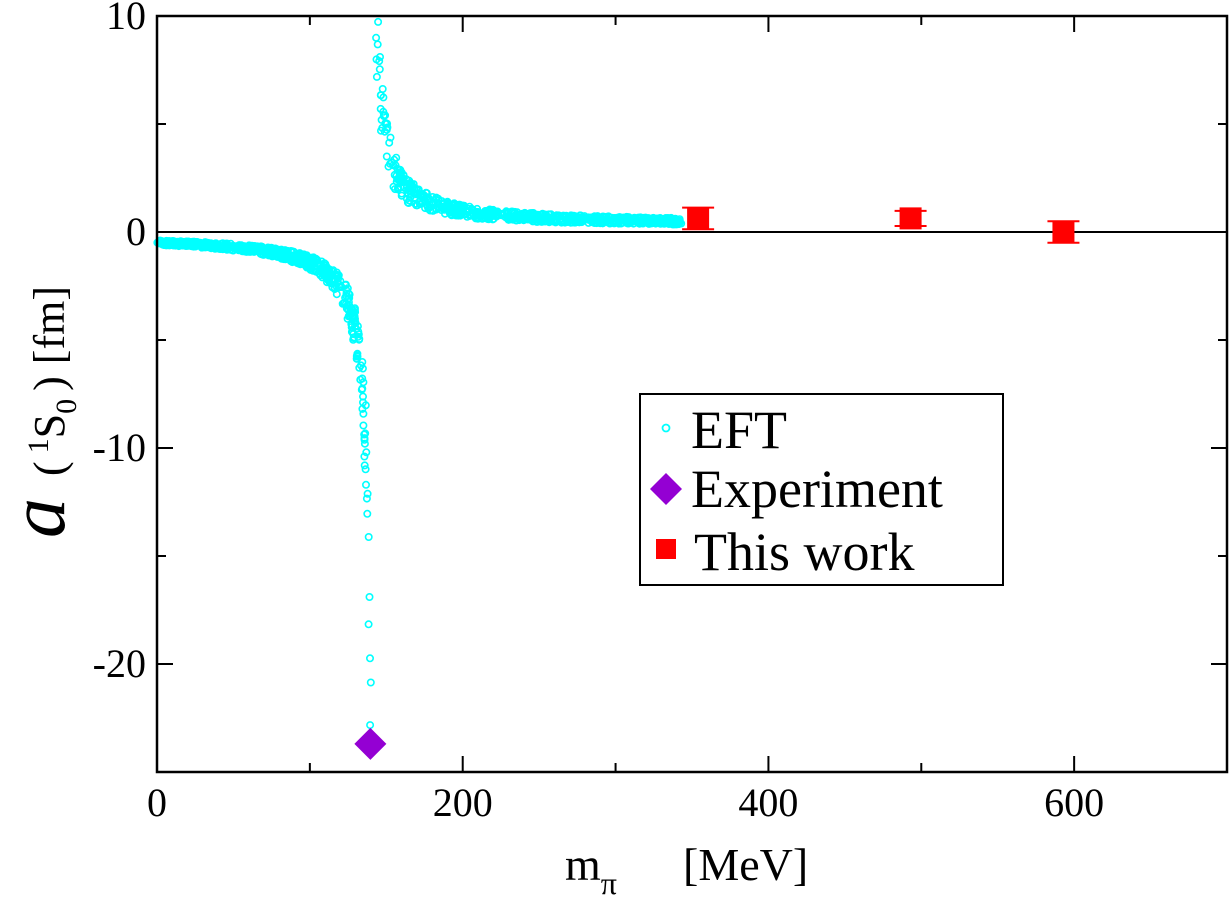  Describe the element at coordinates (609, 883) in the screenshot. I see `x-axis-label-sub: π` at that location.